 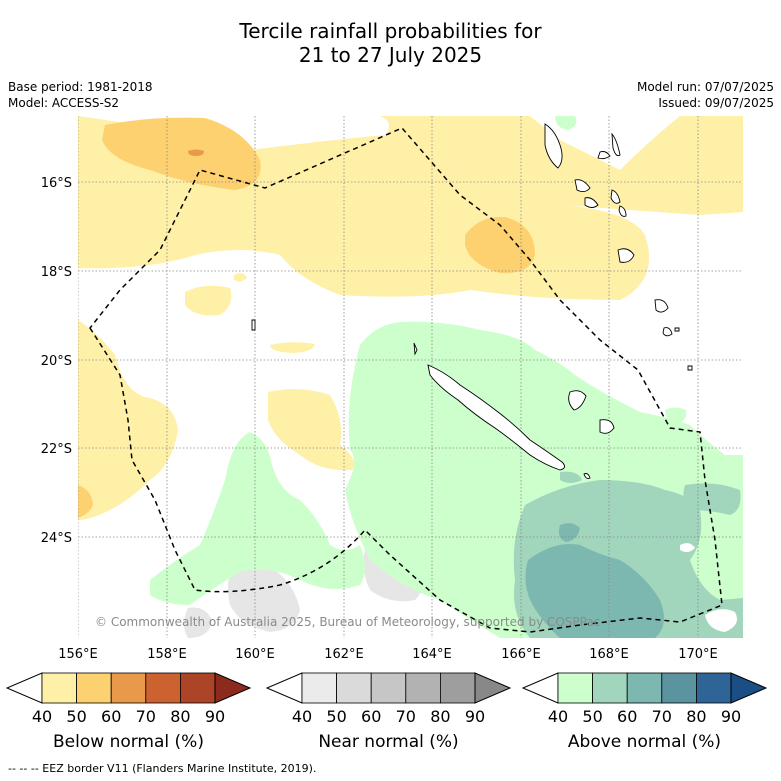 What do you see at coordinates (390, 55) in the screenshot?
I see `map-title-line2: 21 to 27 July 2025` at bounding box center [390, 55].